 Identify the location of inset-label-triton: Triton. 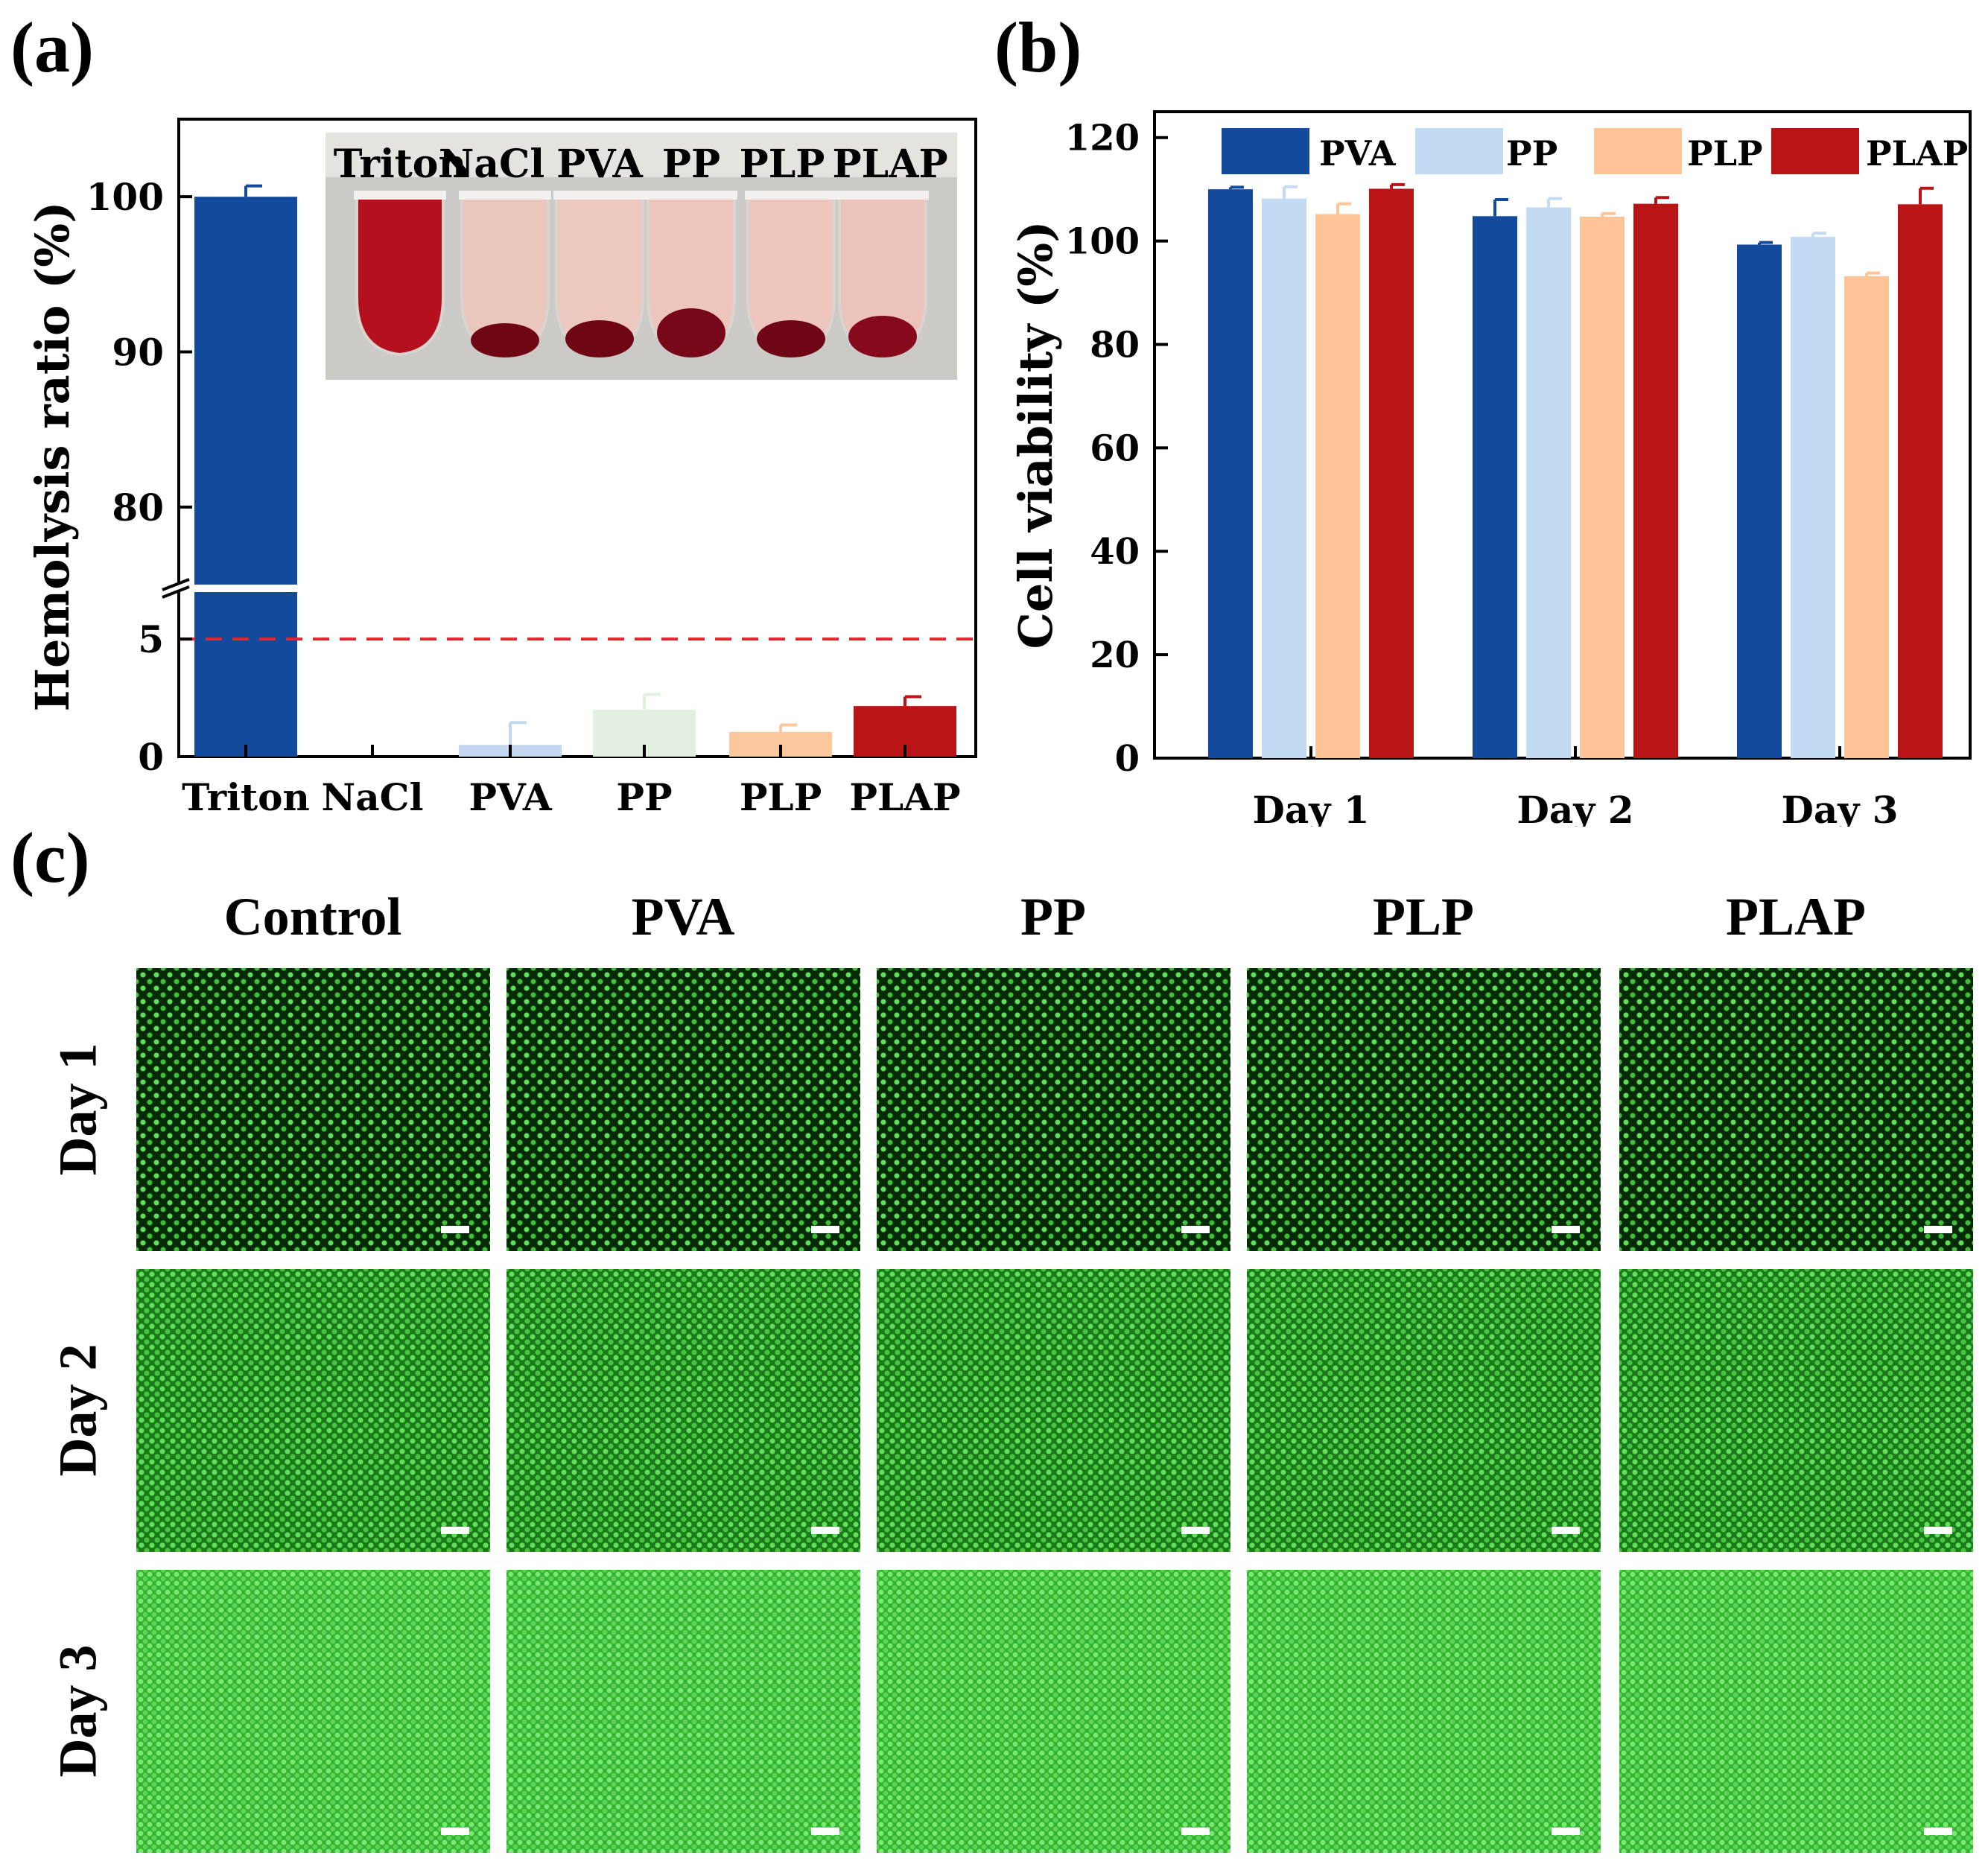
(401, 164).